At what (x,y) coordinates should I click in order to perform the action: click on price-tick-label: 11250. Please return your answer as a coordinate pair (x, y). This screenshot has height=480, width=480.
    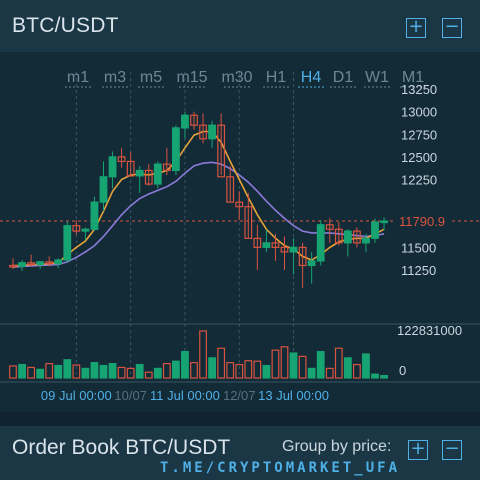
    Looking at the image, I should click on (418, 270).